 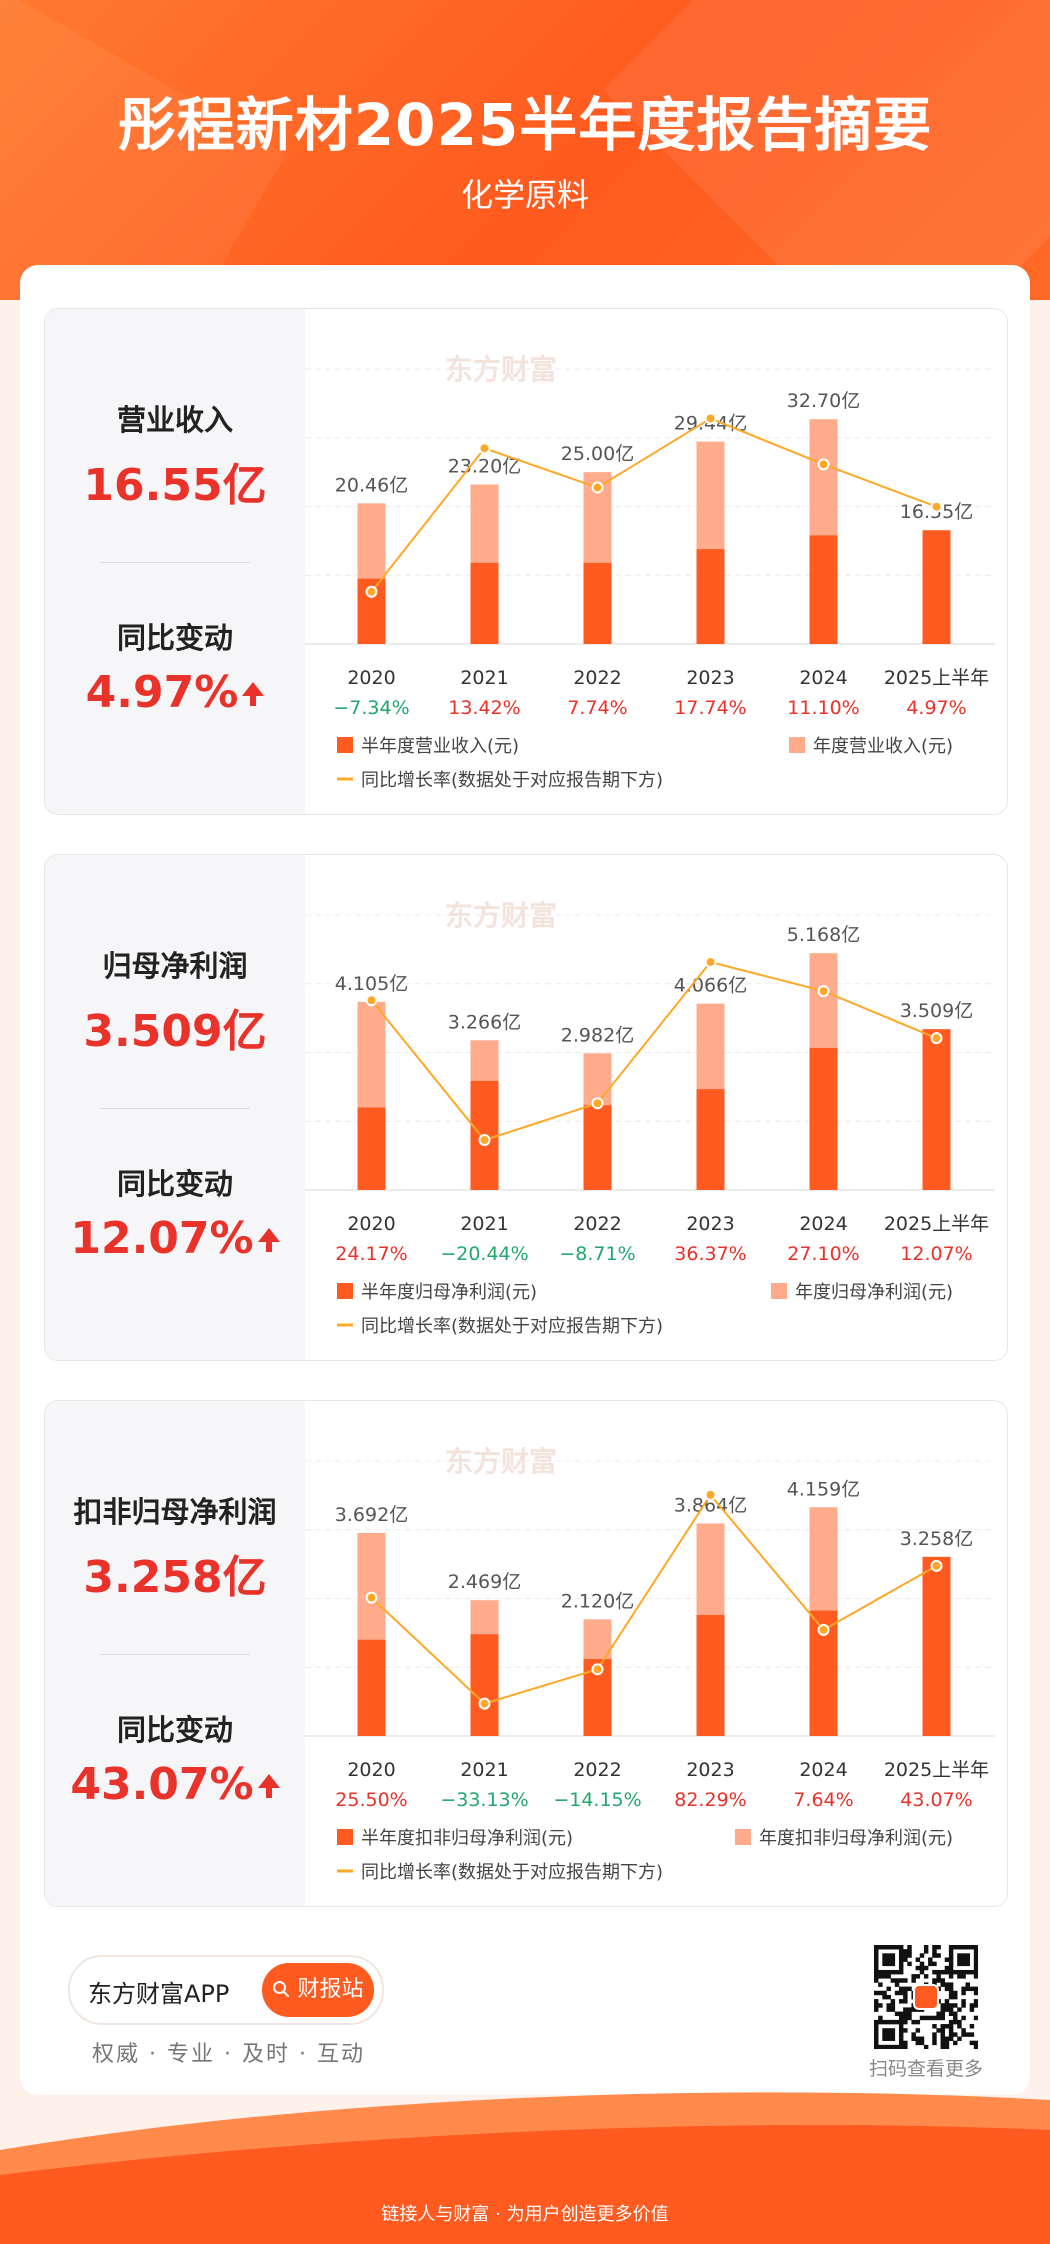 I want to click on brand-name: 东方财富APP, so click(x=159, y=1994).